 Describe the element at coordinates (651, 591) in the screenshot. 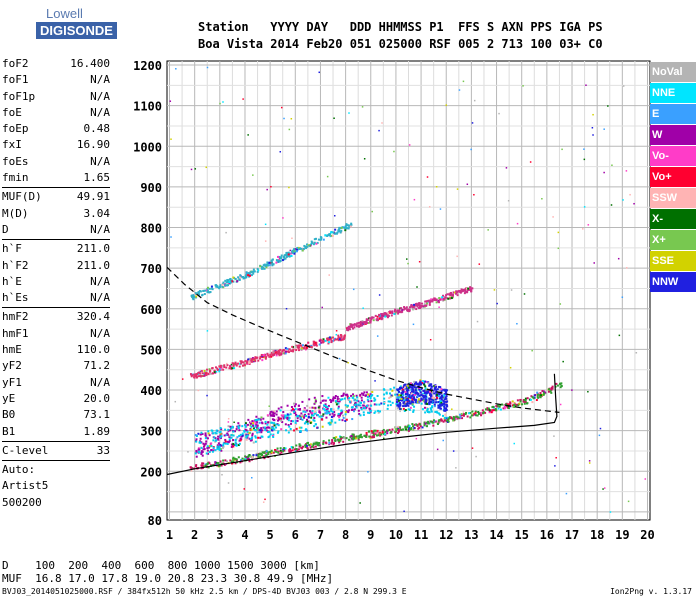

I see `version-label: Ion2Png v. 1.3.17` at that location.